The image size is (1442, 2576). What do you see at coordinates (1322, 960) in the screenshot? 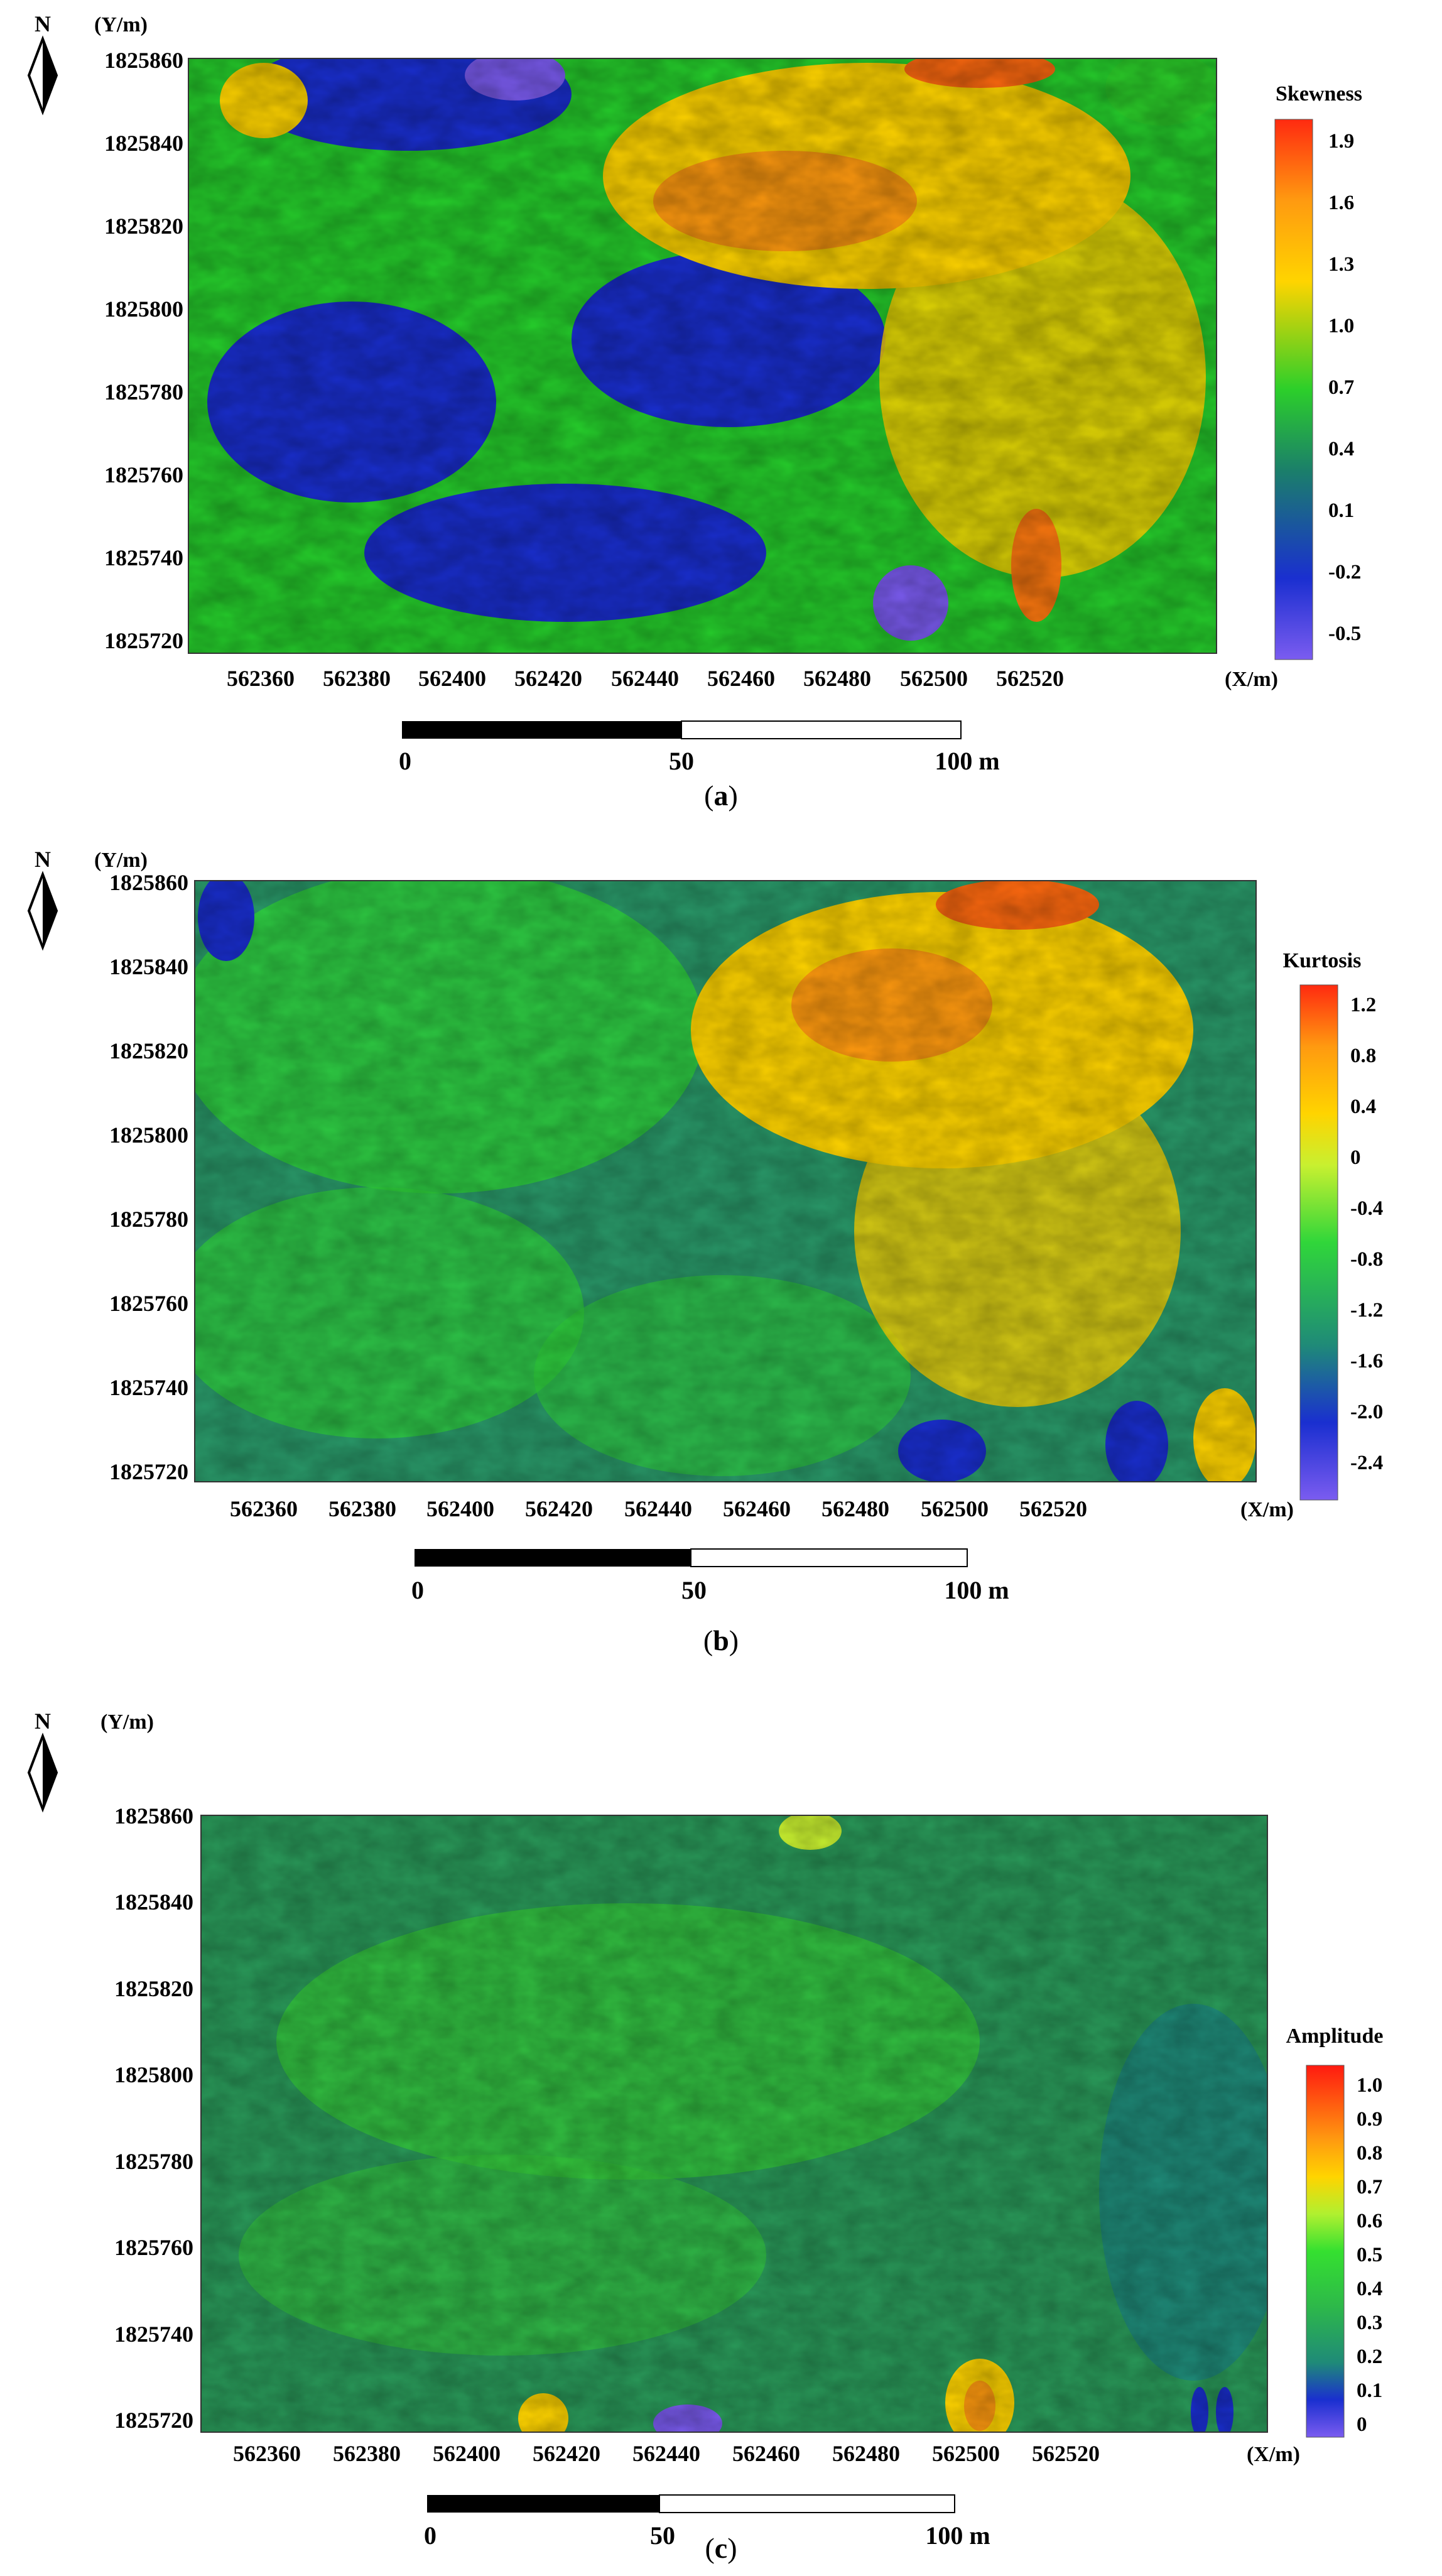
I see `colorbar-title: Kurtosis` at bounding box center [1322, 960].